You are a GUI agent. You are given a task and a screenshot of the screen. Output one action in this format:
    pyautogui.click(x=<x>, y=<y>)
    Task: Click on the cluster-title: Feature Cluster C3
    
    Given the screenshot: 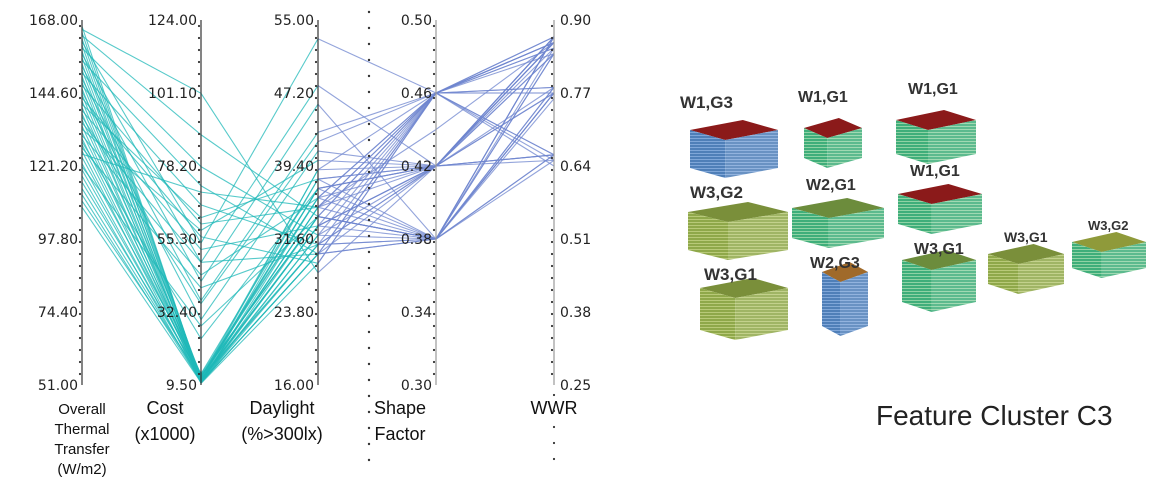 What is the action you would take?
    pyautogui.click(x=994, y=415)
    